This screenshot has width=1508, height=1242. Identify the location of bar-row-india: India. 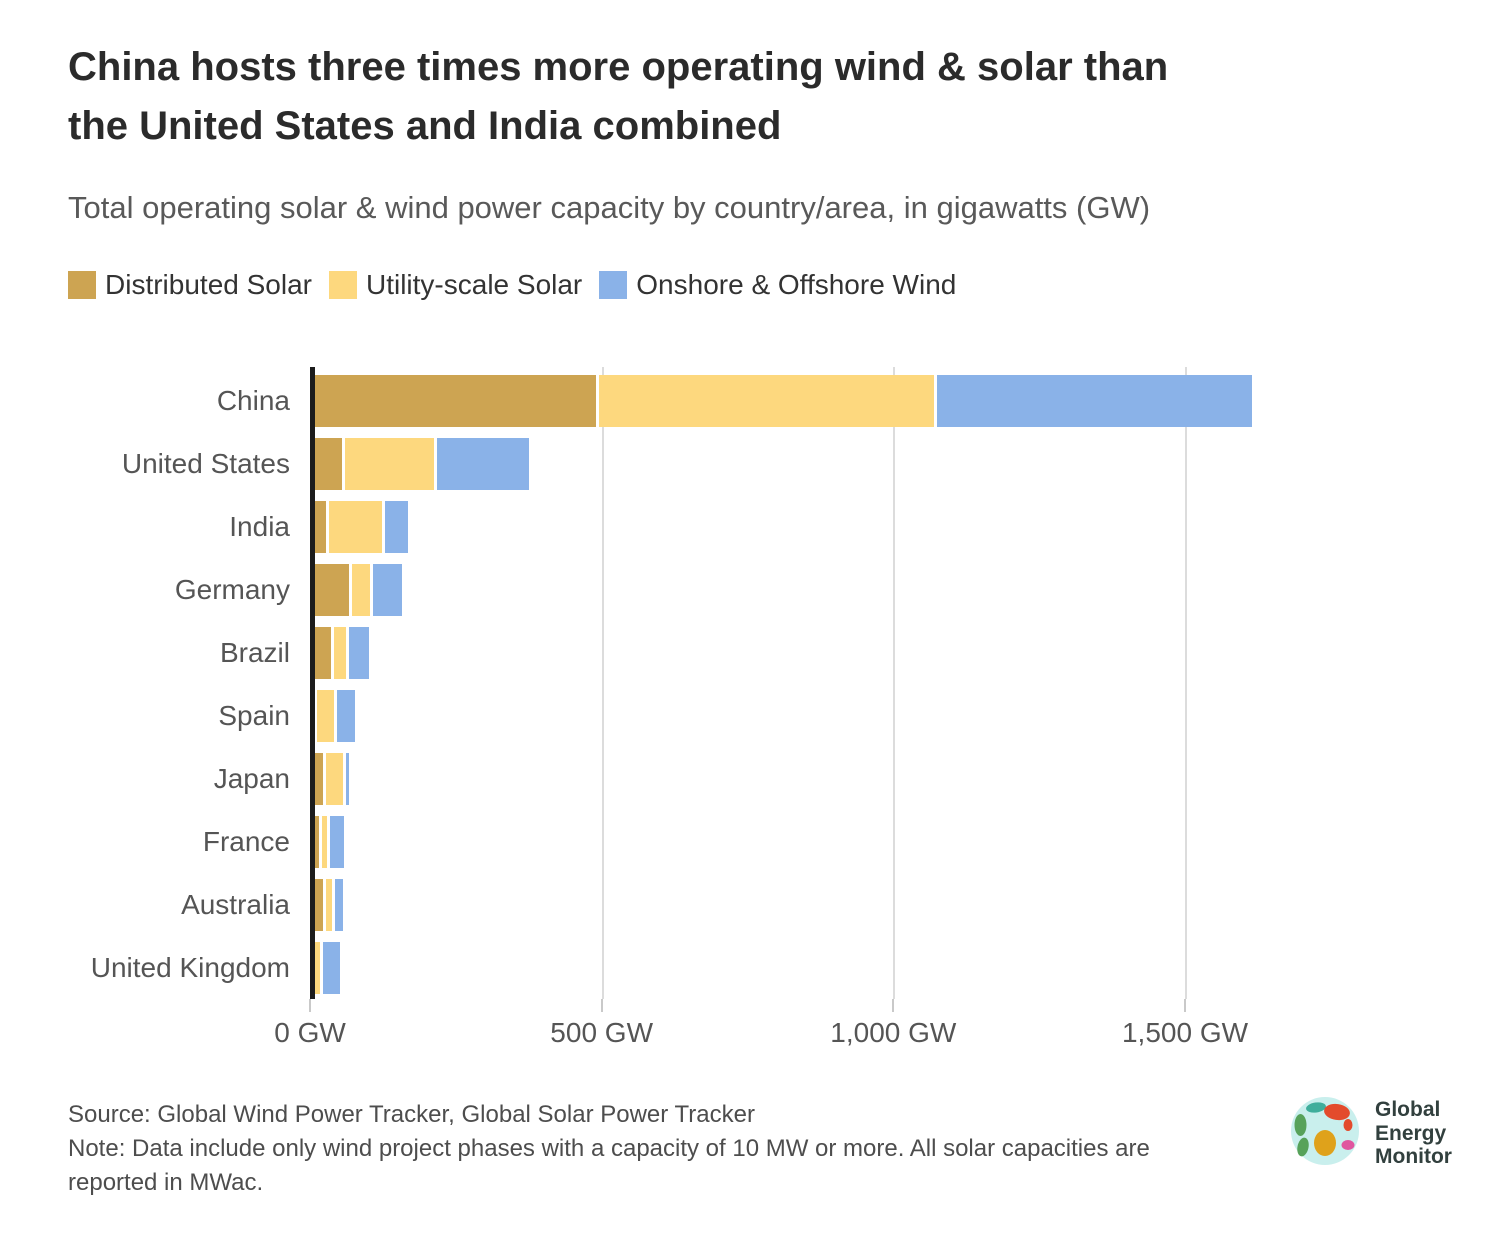
(844, 527).